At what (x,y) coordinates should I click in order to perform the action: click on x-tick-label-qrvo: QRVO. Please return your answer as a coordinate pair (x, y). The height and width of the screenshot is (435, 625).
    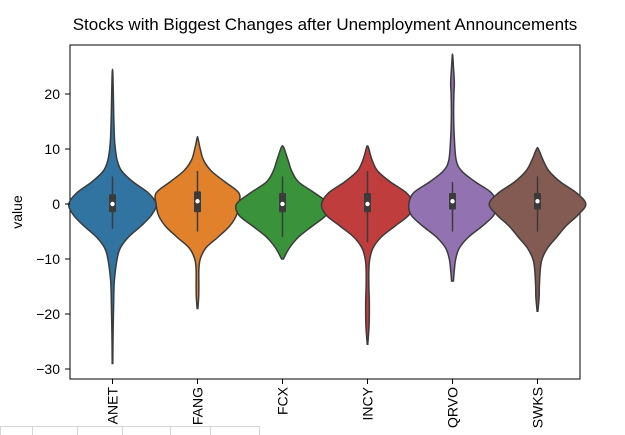
    Looking at the image, I should click on (453, 407).